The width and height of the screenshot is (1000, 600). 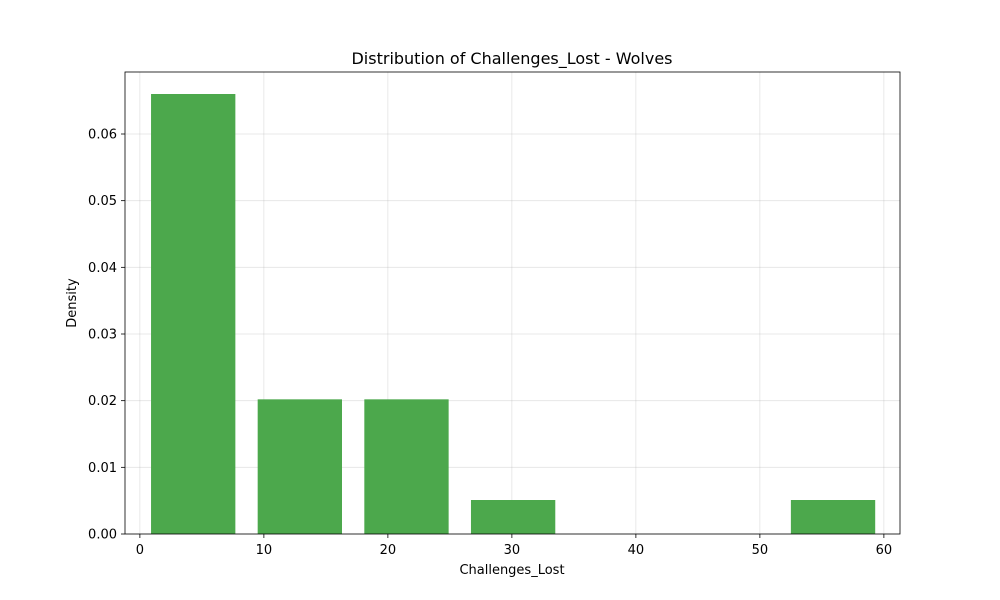 I want to click on x-tick-label: 10, so click(x=264, y=550).